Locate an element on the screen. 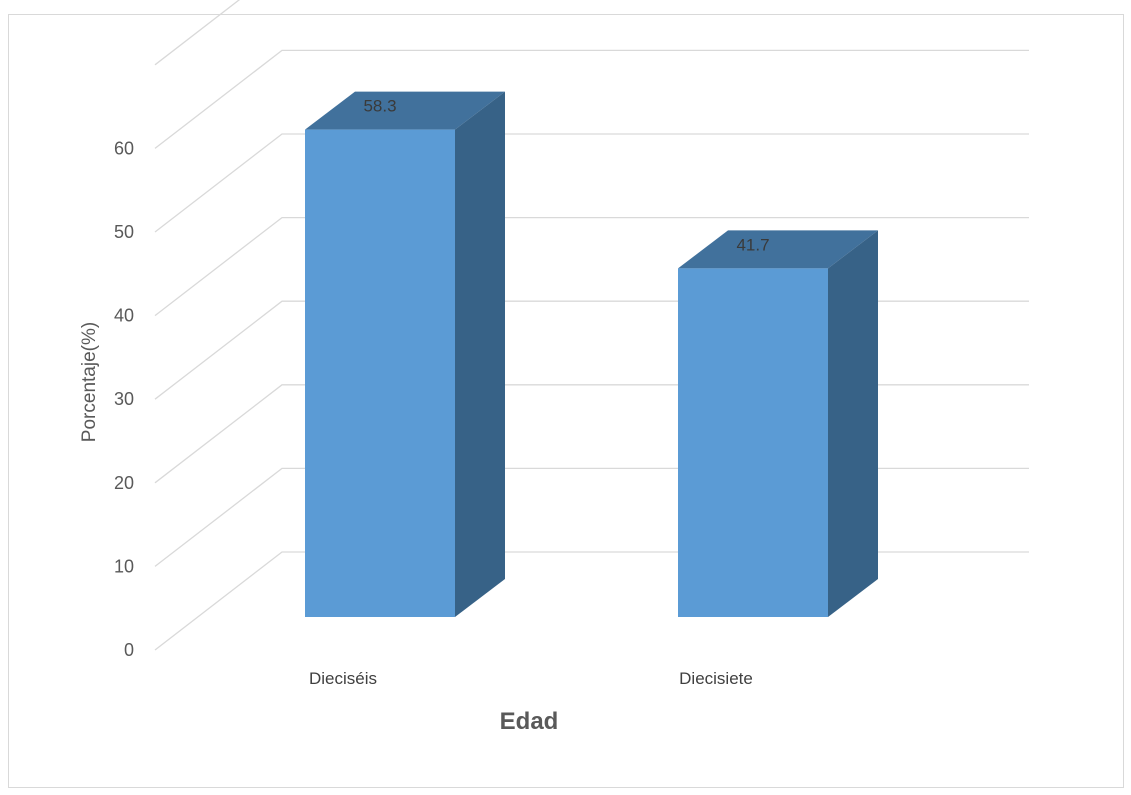 This screenshot has width=1131, height=795. y-tick-label: 10 is located at coordinates (124, 566).